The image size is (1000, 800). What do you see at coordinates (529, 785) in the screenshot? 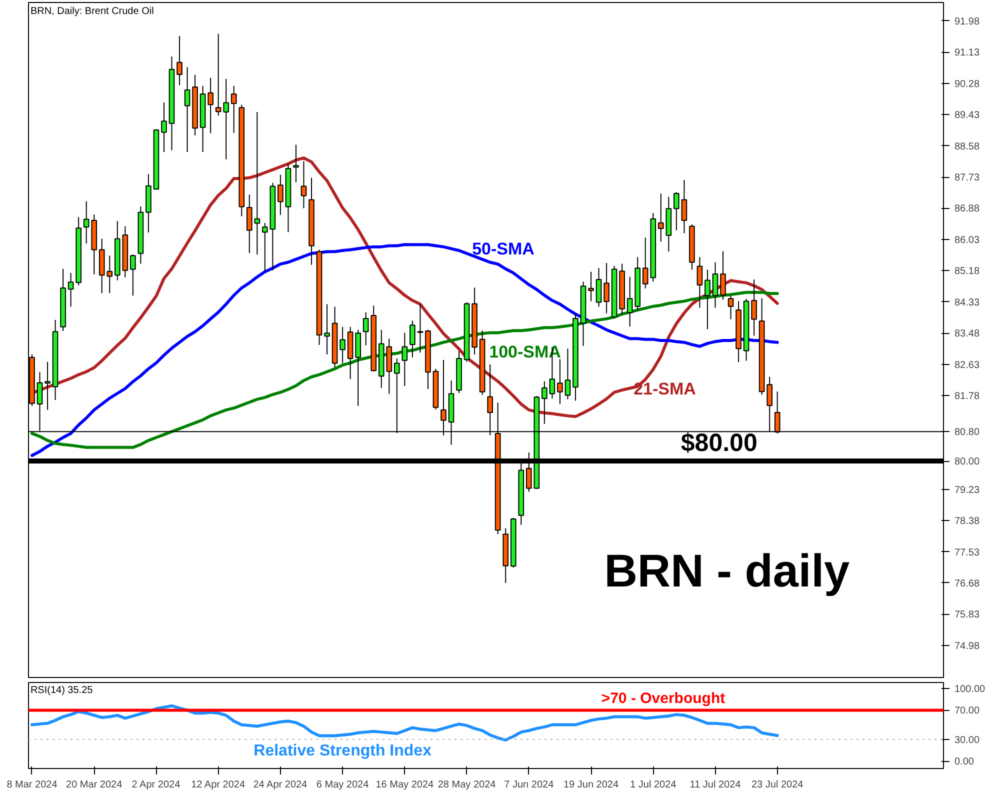
I see `x-tick-label: 7 Jun 2024` at bounding box center [529, 785].